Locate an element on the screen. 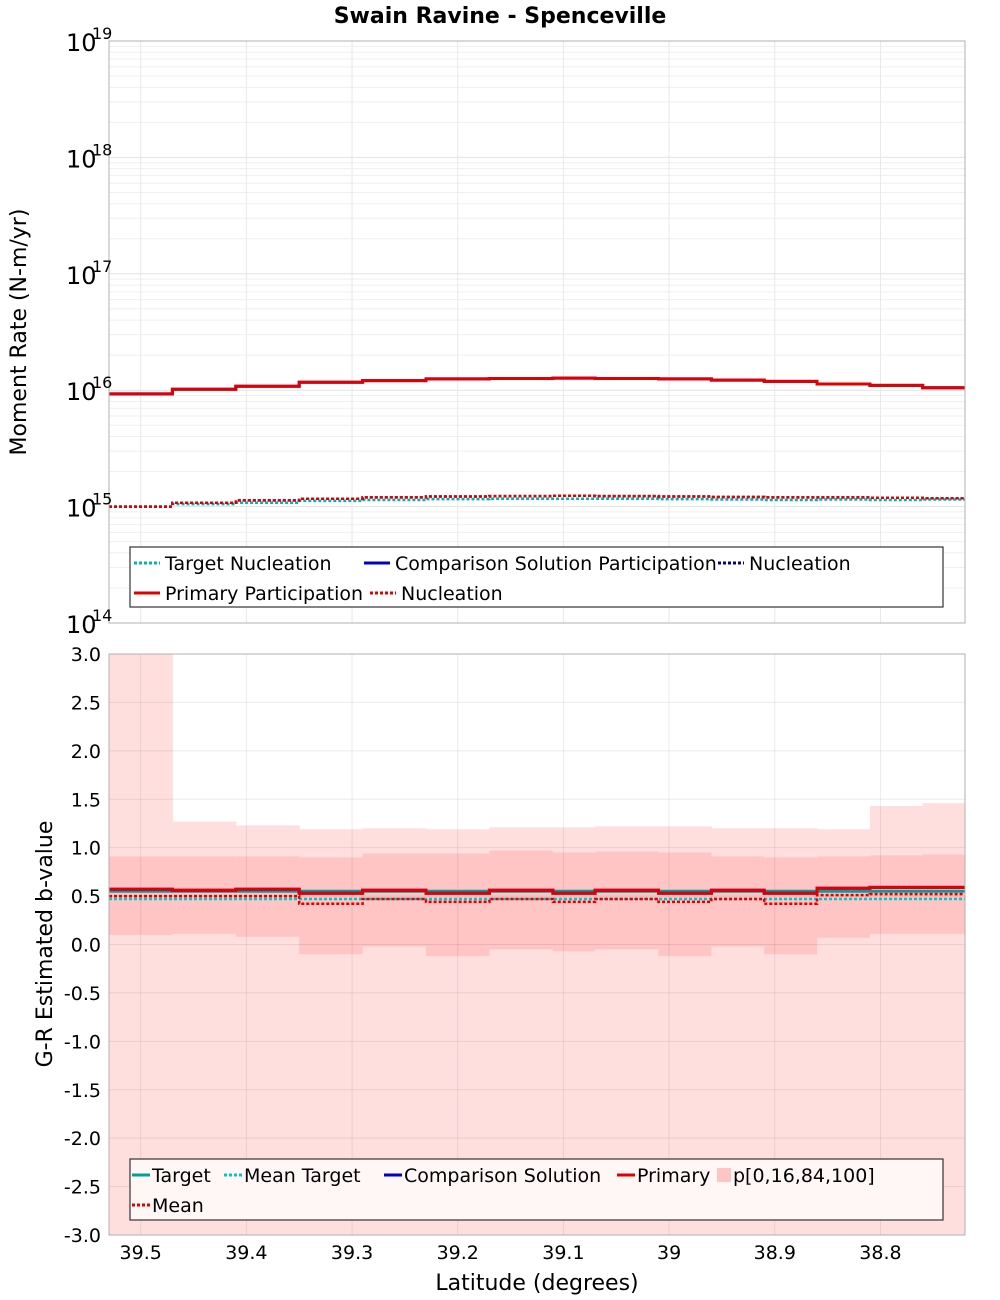 This screenshot has width=1000, height=1300. top-y-tick-exponent: 18 is located at coordinates (102, 149).